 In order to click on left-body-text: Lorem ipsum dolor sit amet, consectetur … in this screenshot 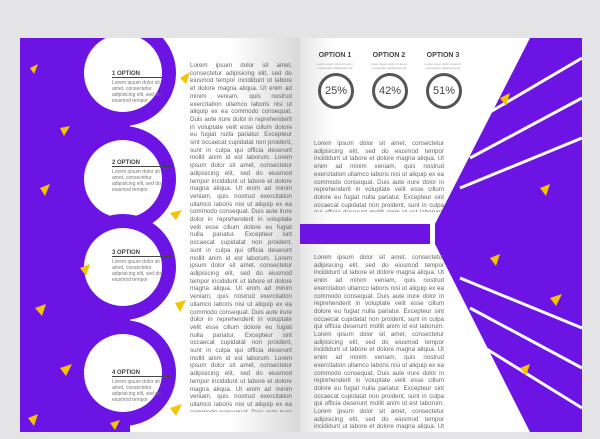, I will do `click(241, 237)`.